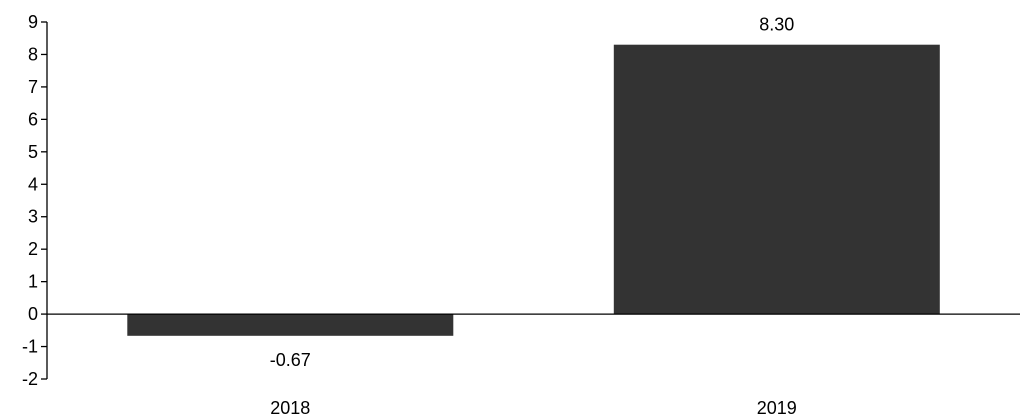  I want to click on y-tick-label: 4, so click(33, 184).